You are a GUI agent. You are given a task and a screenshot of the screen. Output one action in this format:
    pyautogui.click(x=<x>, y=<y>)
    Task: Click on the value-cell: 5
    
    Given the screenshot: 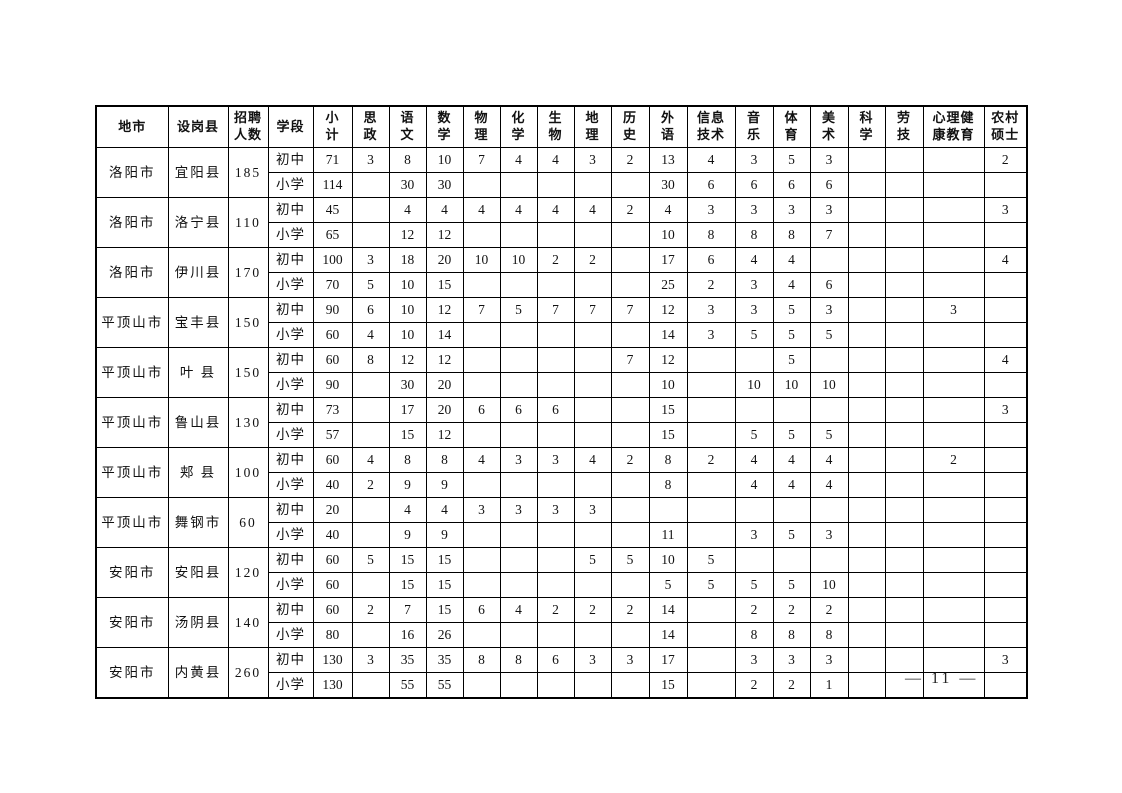 What is the action you would take?
    pyautogui.click(x=791, y=360)
    